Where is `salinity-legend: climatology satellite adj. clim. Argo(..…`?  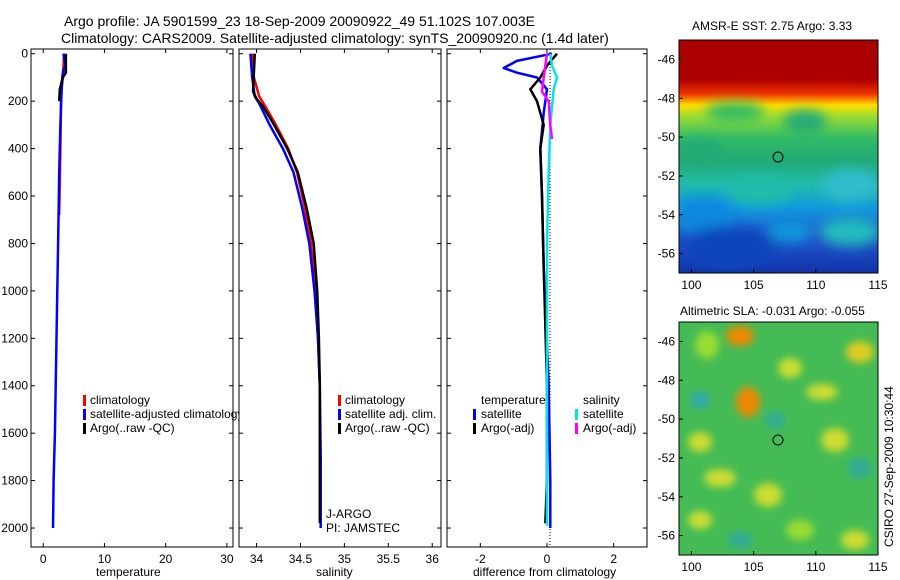
salinity-legend: climatology satellite adj. clim. Argo(..… is located at coordinates (387, 414).